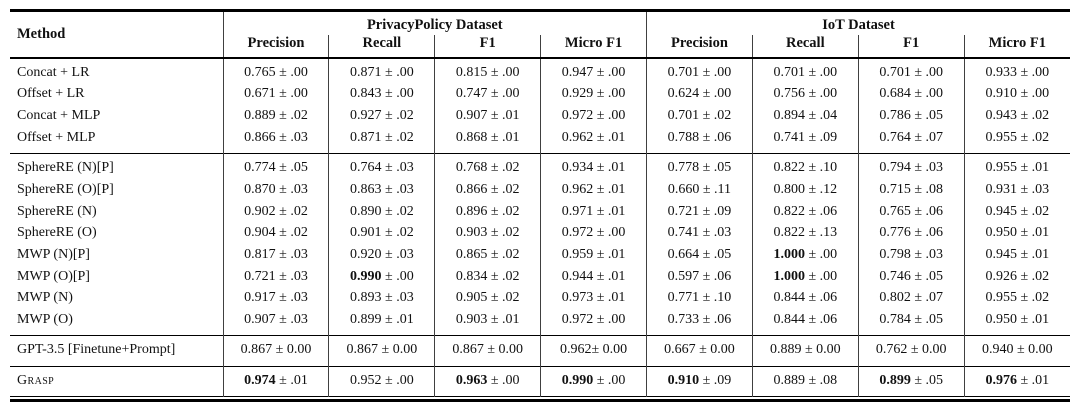 Image resolution: width=1080 pixels, height=416 pixels. I want to click on metric-cell: 0.976 ± .01, so click(1016, 381).